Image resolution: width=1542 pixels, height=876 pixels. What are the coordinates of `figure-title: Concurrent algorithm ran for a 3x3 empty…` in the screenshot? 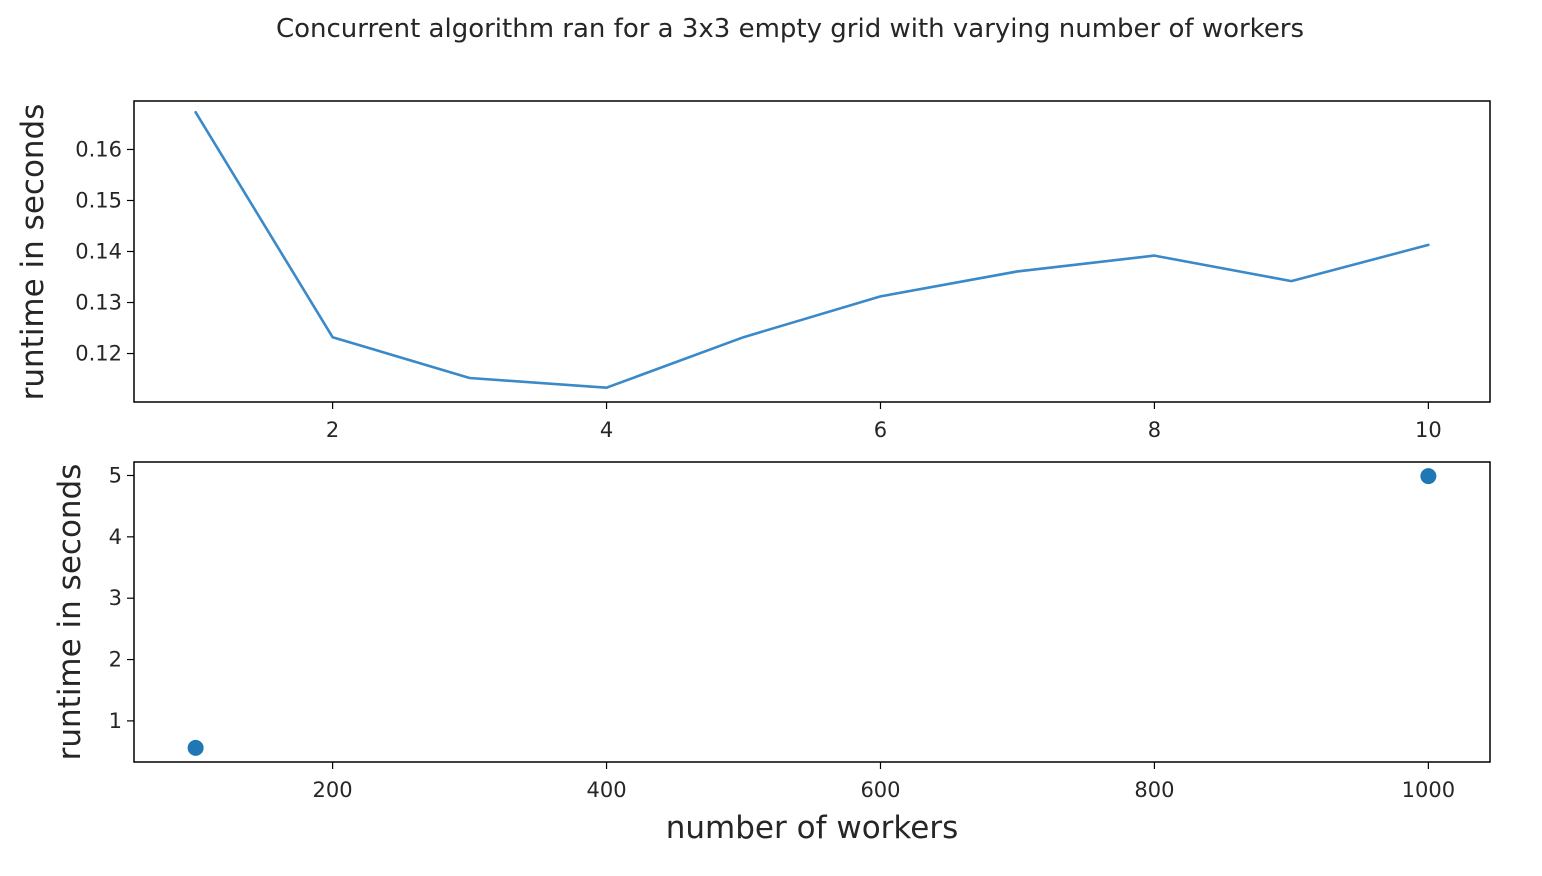 It's located at (790, 29).